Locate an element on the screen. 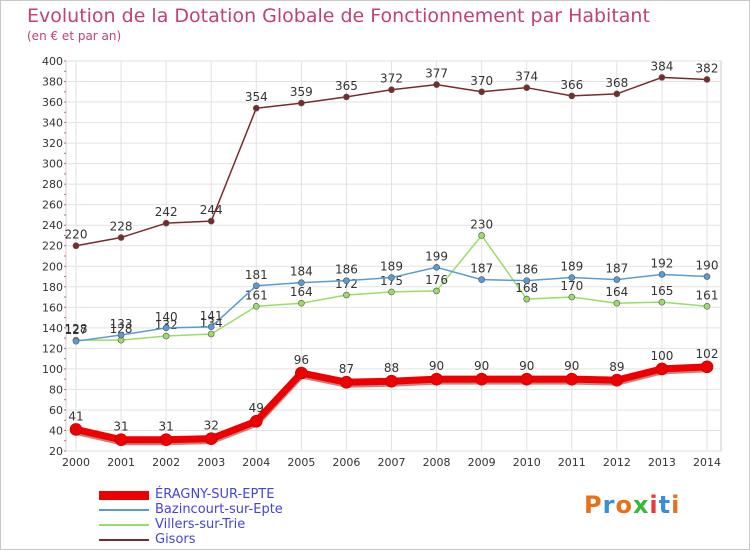 The width and height of the screenshot is (750, 550). data-label: 100 is located at coordinates (661, 356).